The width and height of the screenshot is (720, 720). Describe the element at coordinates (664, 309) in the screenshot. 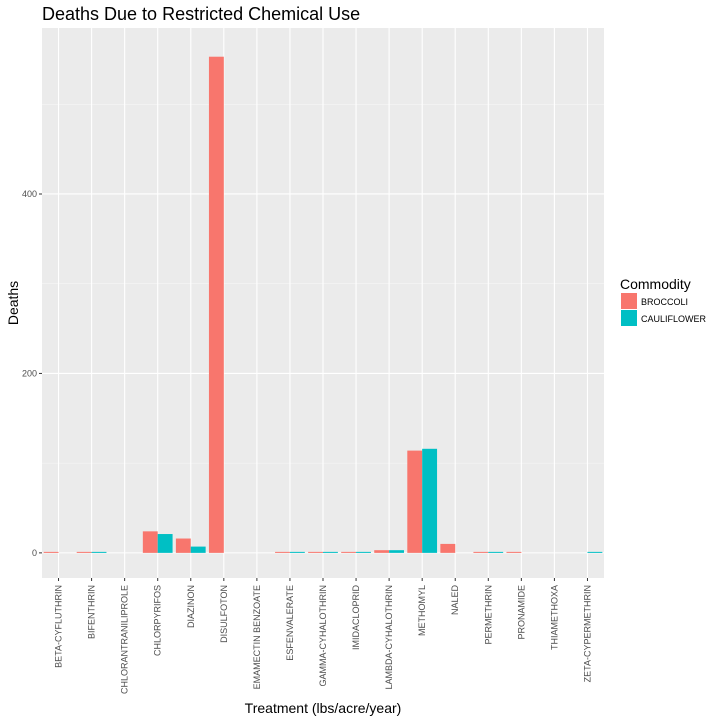

I see `legend-items: BROCCOLI CAULIFLOWER` at that location.